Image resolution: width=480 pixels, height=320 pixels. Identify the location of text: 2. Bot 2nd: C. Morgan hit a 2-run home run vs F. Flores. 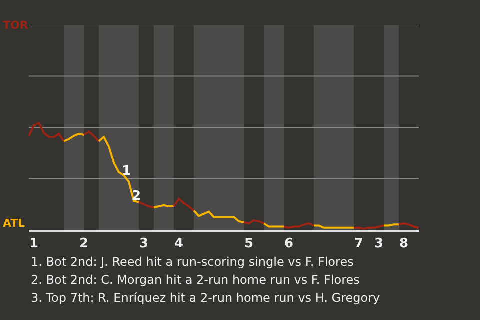
(195, 280).